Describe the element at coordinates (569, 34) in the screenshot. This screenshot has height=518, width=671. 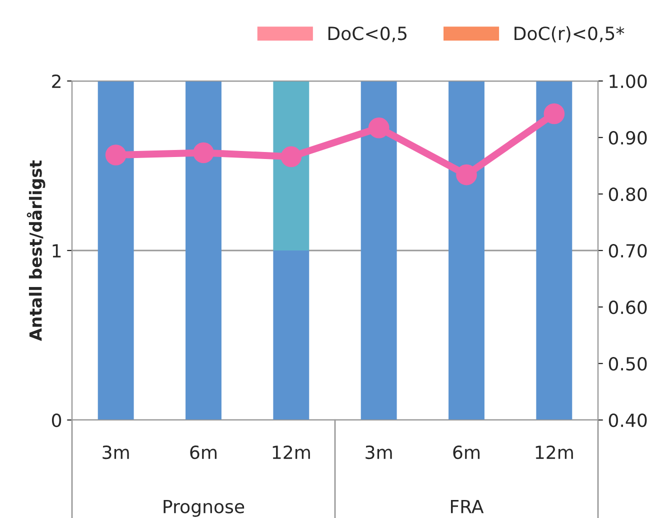
I see `legend-label: DoC(r)<0,5*` at that location.